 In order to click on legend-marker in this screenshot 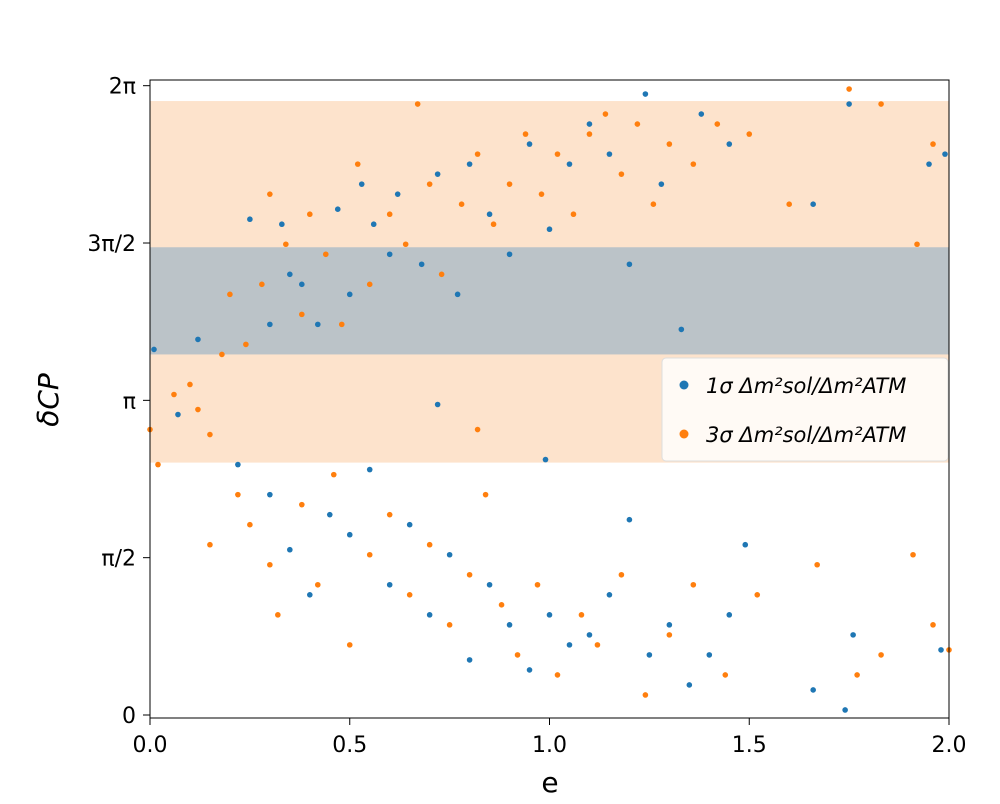, I will do `click(684, 434)`.